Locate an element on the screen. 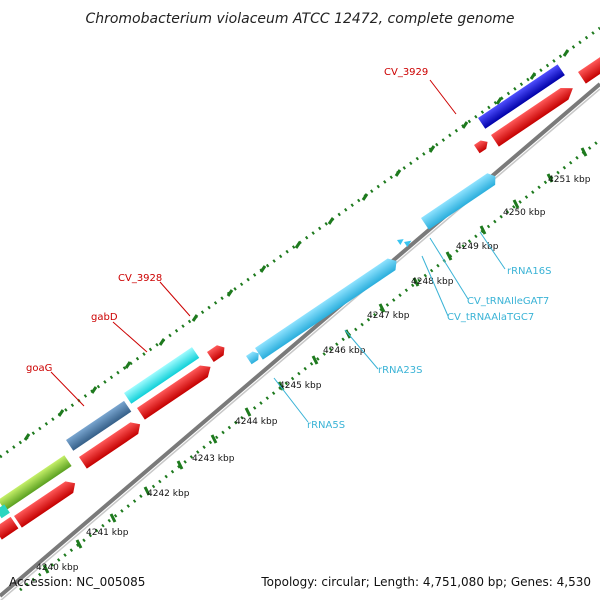 The height and width of the screenshot is (600, 600). tick-label-4245: 4245 kbp is located at coordinates (300, 386).